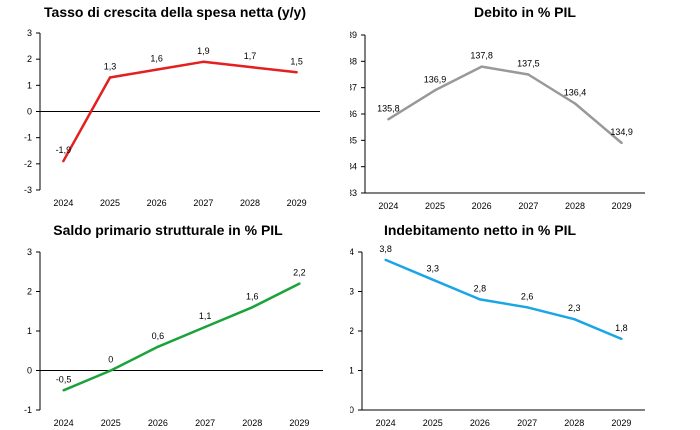 The width and height of the screenshot is (700, 430). I want to click on data-label: 0, so click(110, 360).